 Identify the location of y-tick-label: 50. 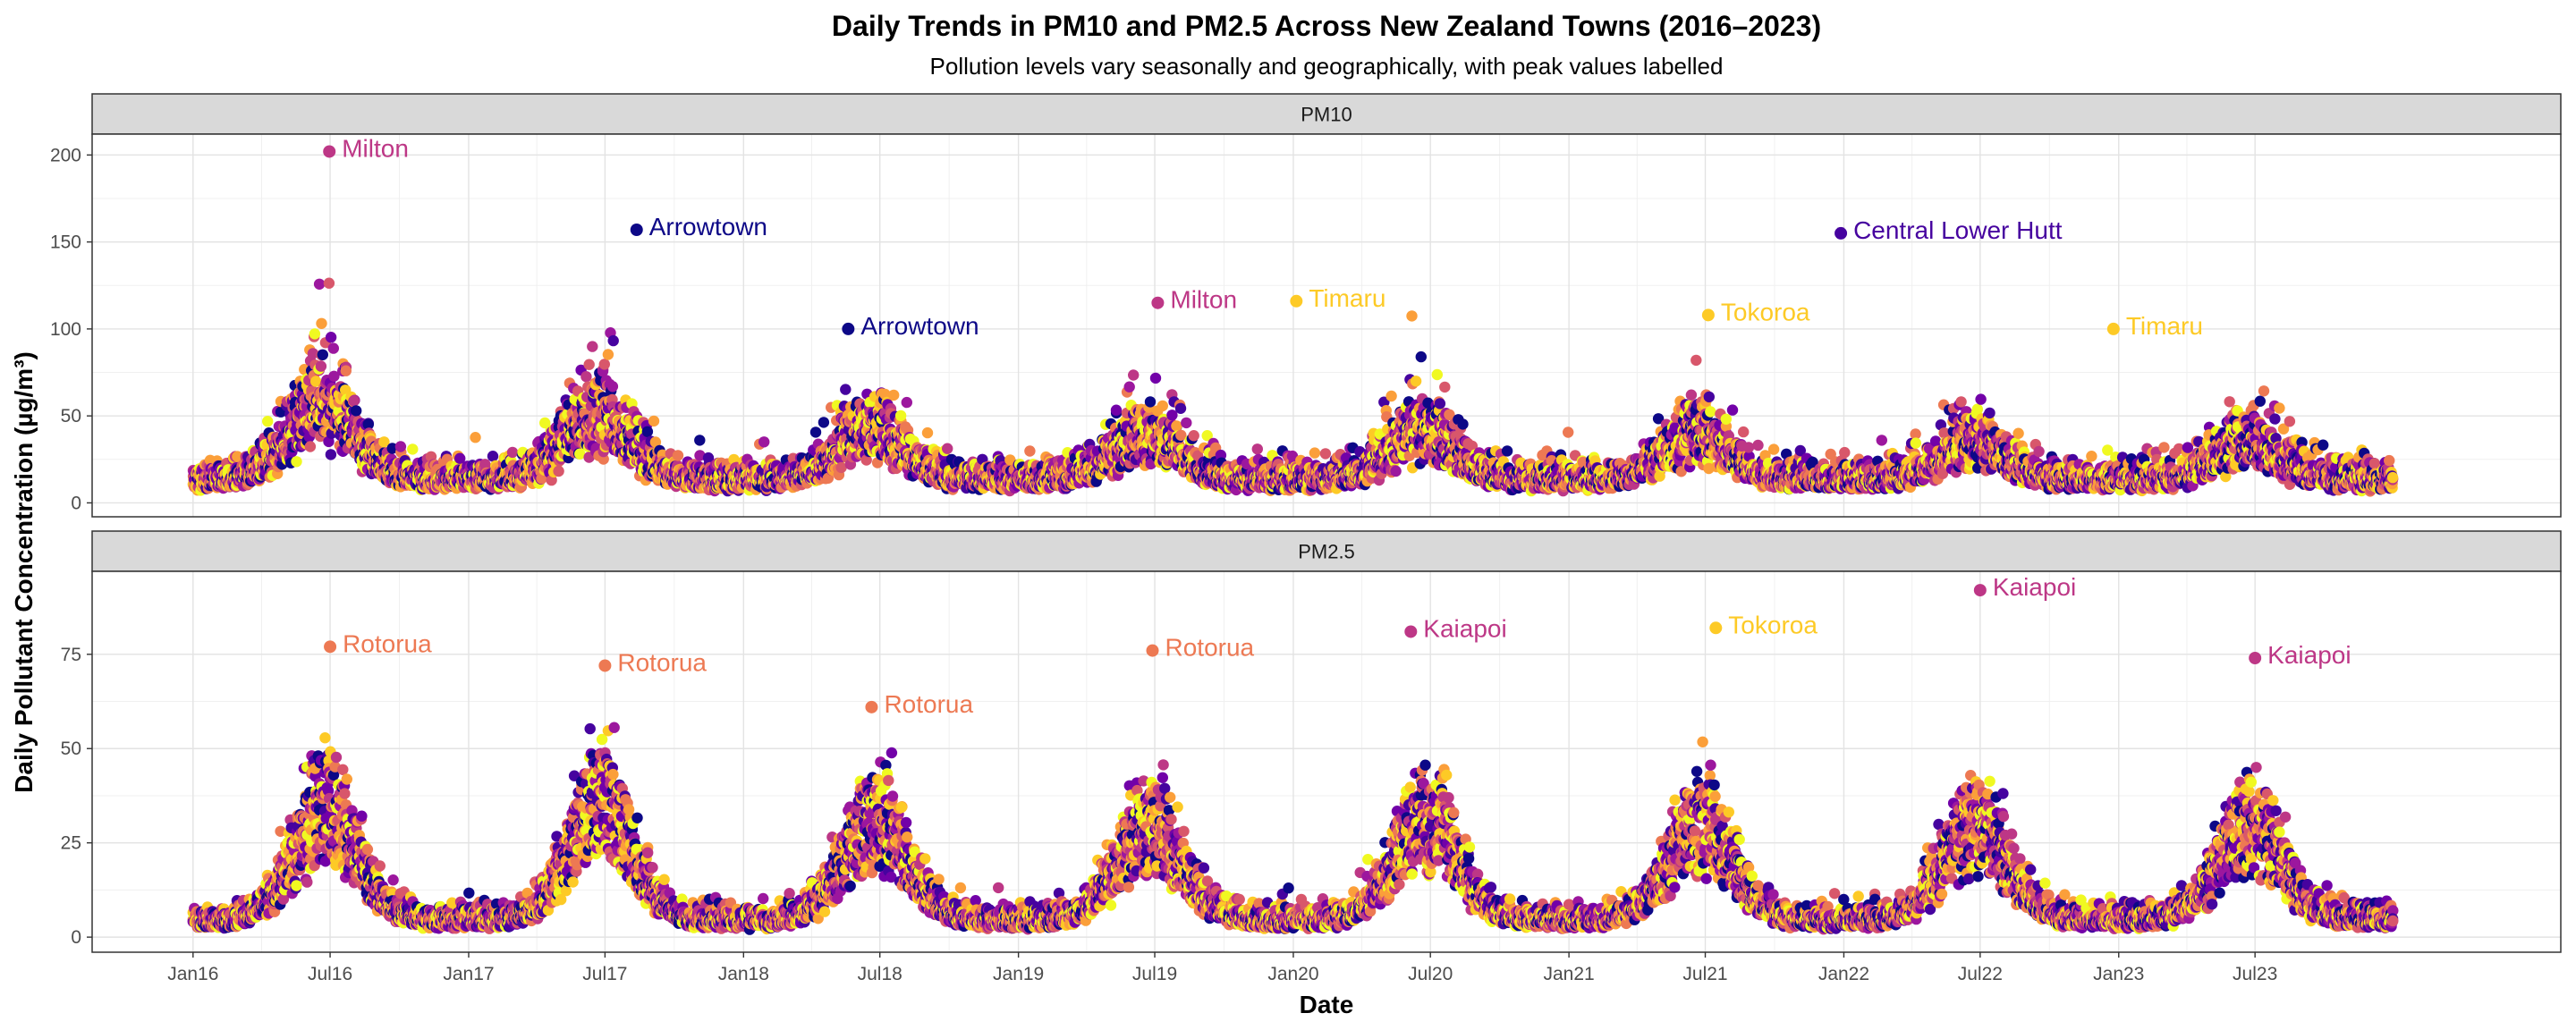
(71, 416).